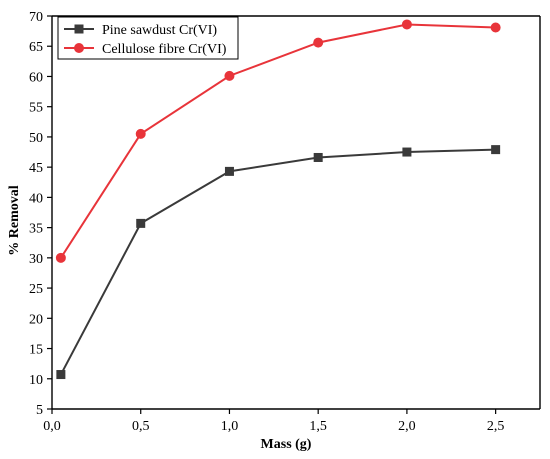  Describe the element at coordinates (407, 426) in the screenshot. I see `x-tick-label: 2,0` at that location.